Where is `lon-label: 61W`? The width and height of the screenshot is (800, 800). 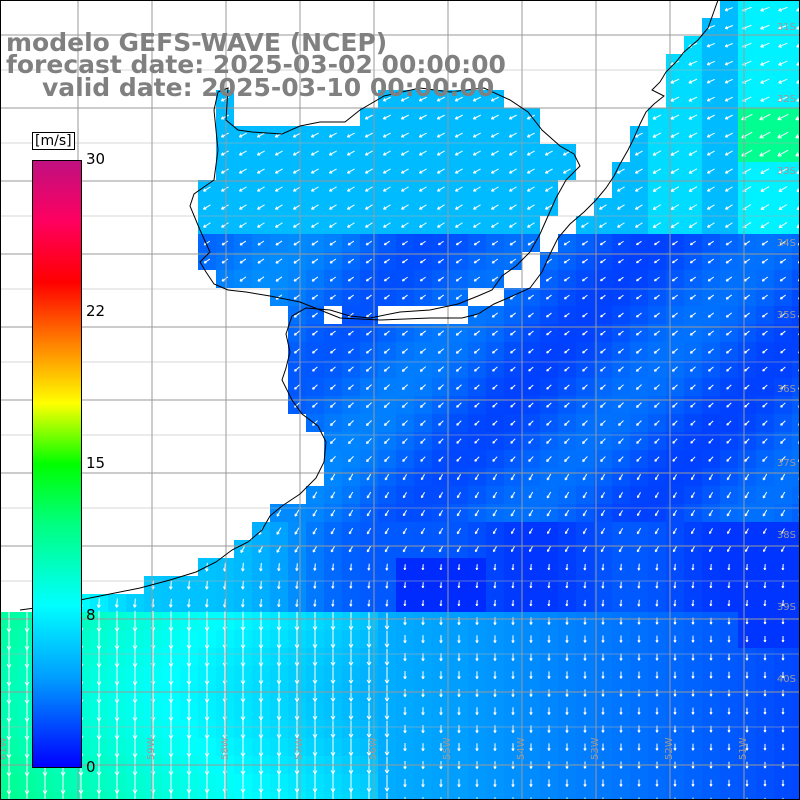 lon-label: 61W is located at coordinates (4, 748).